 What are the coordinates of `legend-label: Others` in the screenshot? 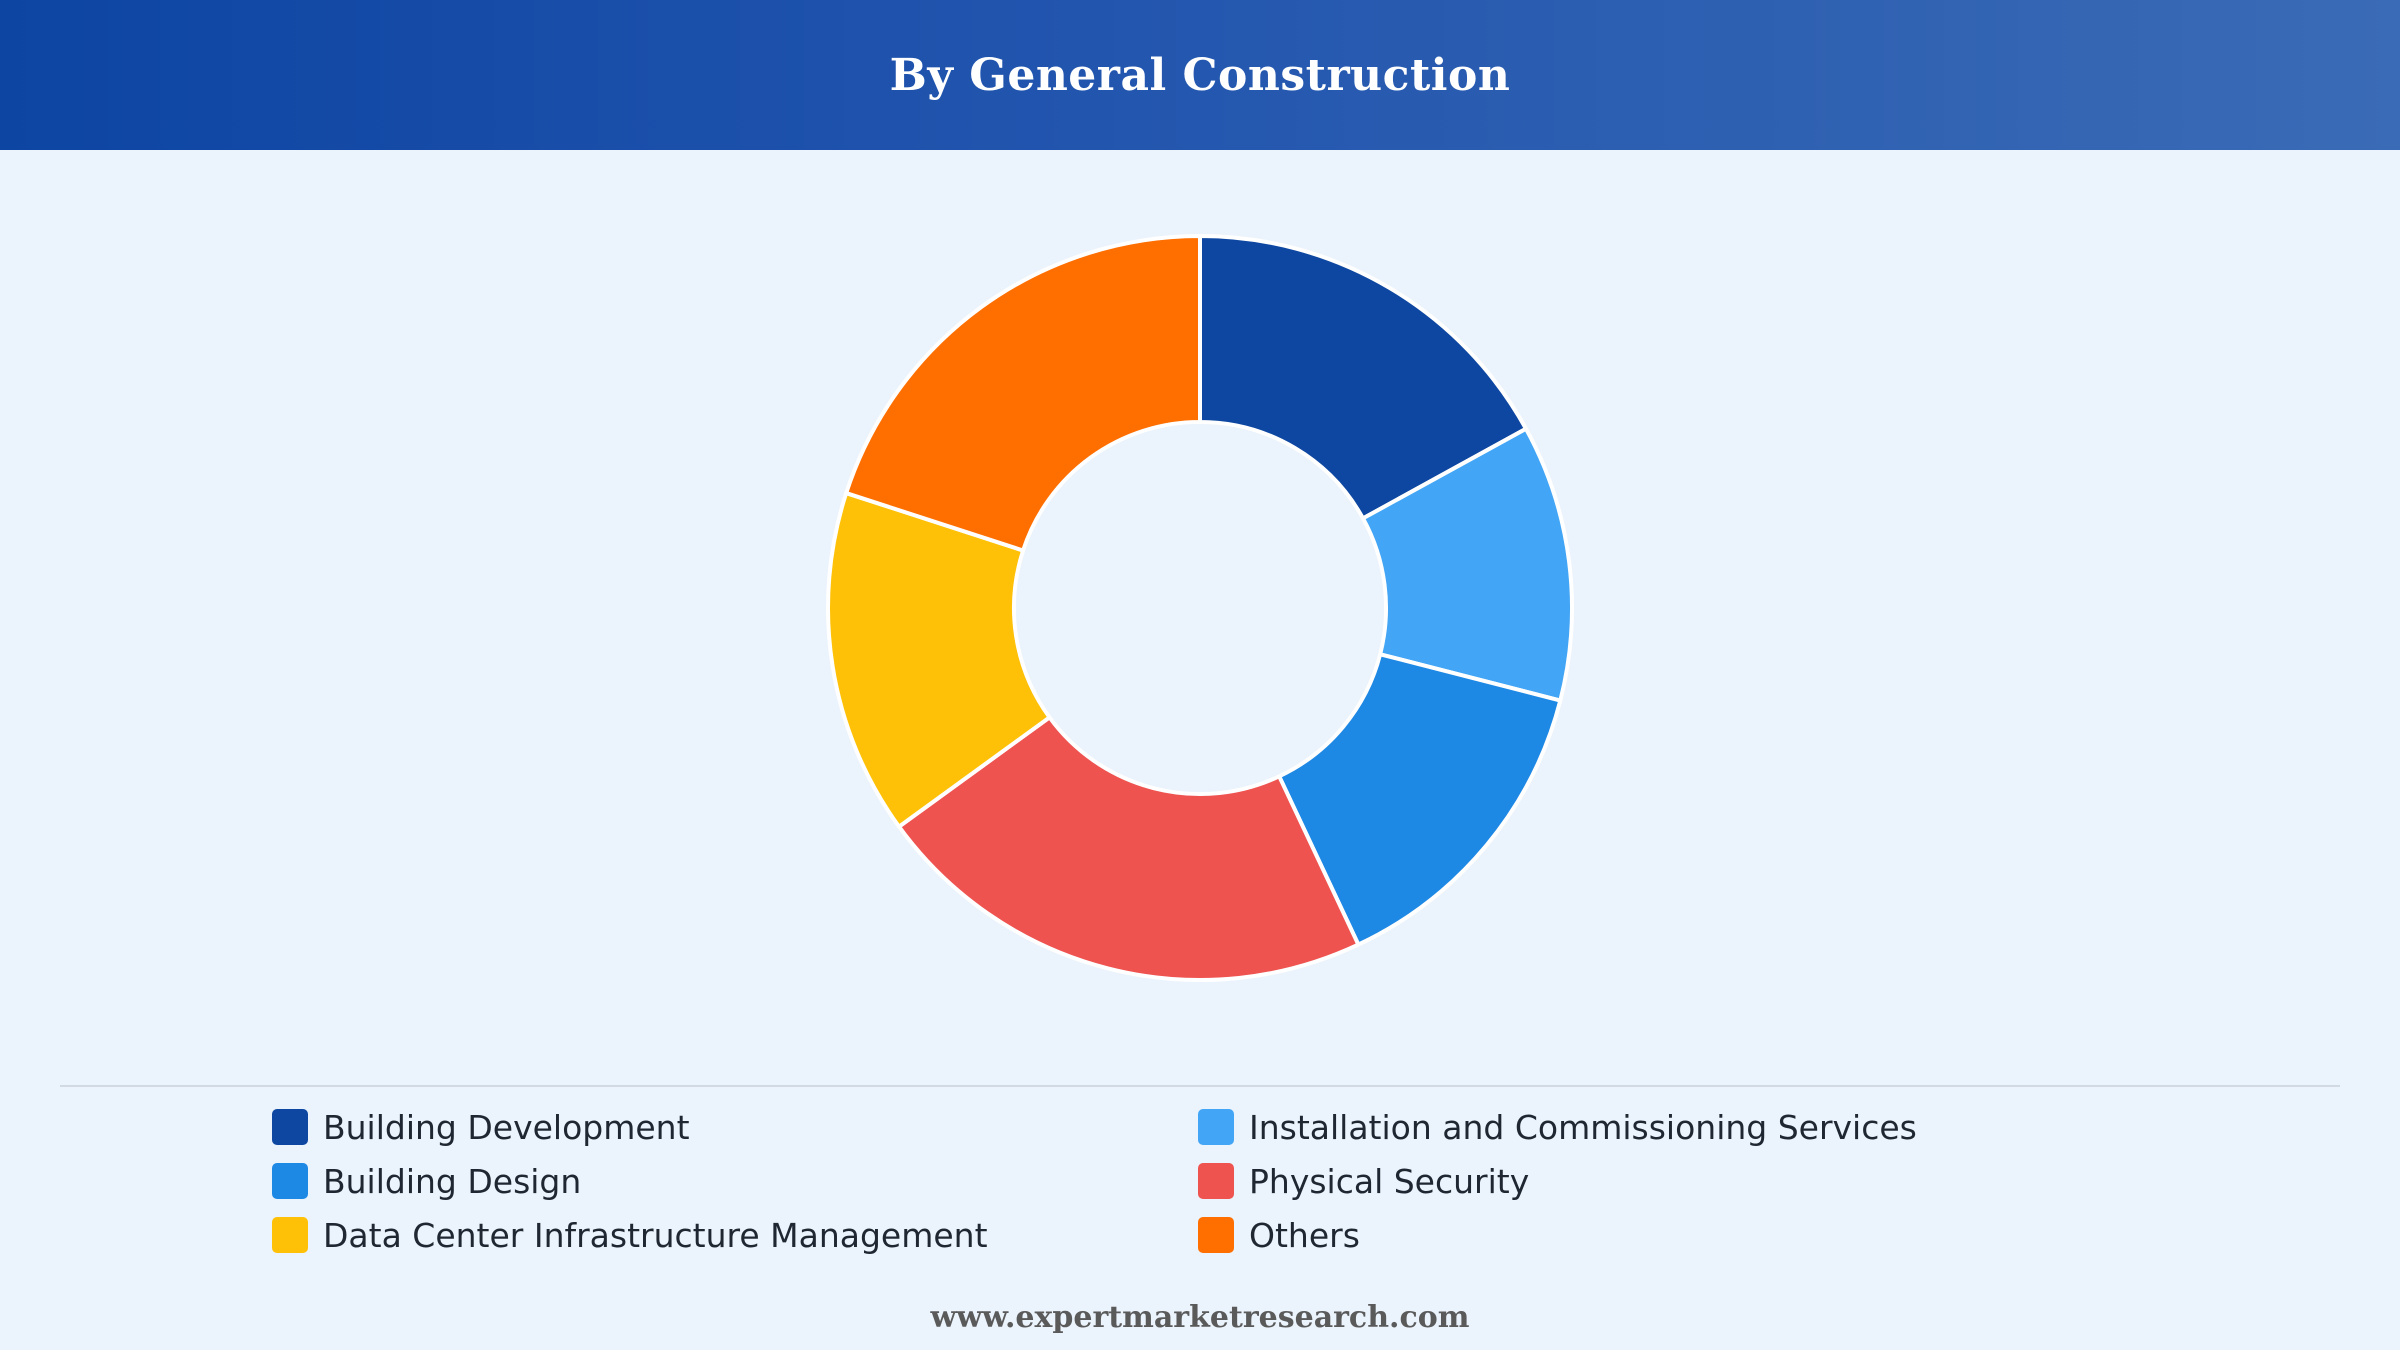 It's located at (1304, 1235).